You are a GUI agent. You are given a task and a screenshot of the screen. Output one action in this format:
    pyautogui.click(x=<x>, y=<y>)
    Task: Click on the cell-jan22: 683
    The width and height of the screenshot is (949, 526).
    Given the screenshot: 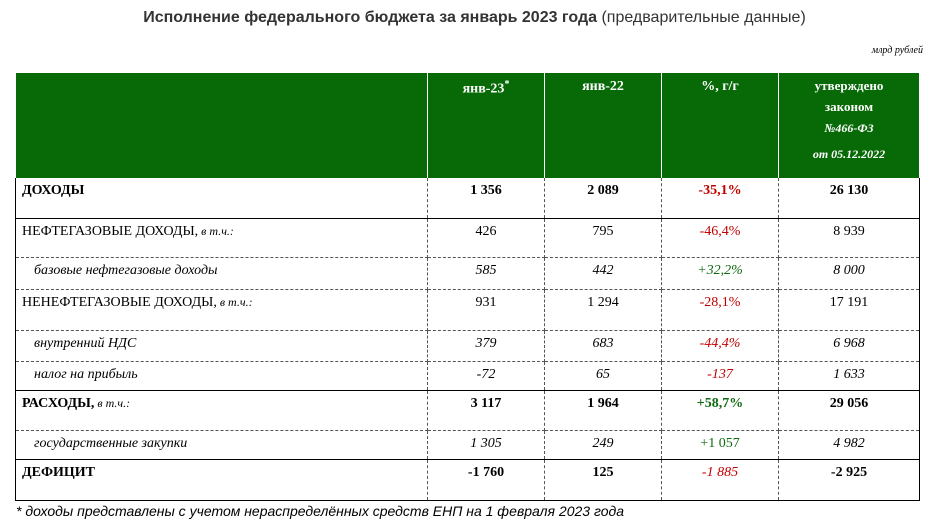 What is the action you would take?
    pyautogui.click(x=603, y=346)
    